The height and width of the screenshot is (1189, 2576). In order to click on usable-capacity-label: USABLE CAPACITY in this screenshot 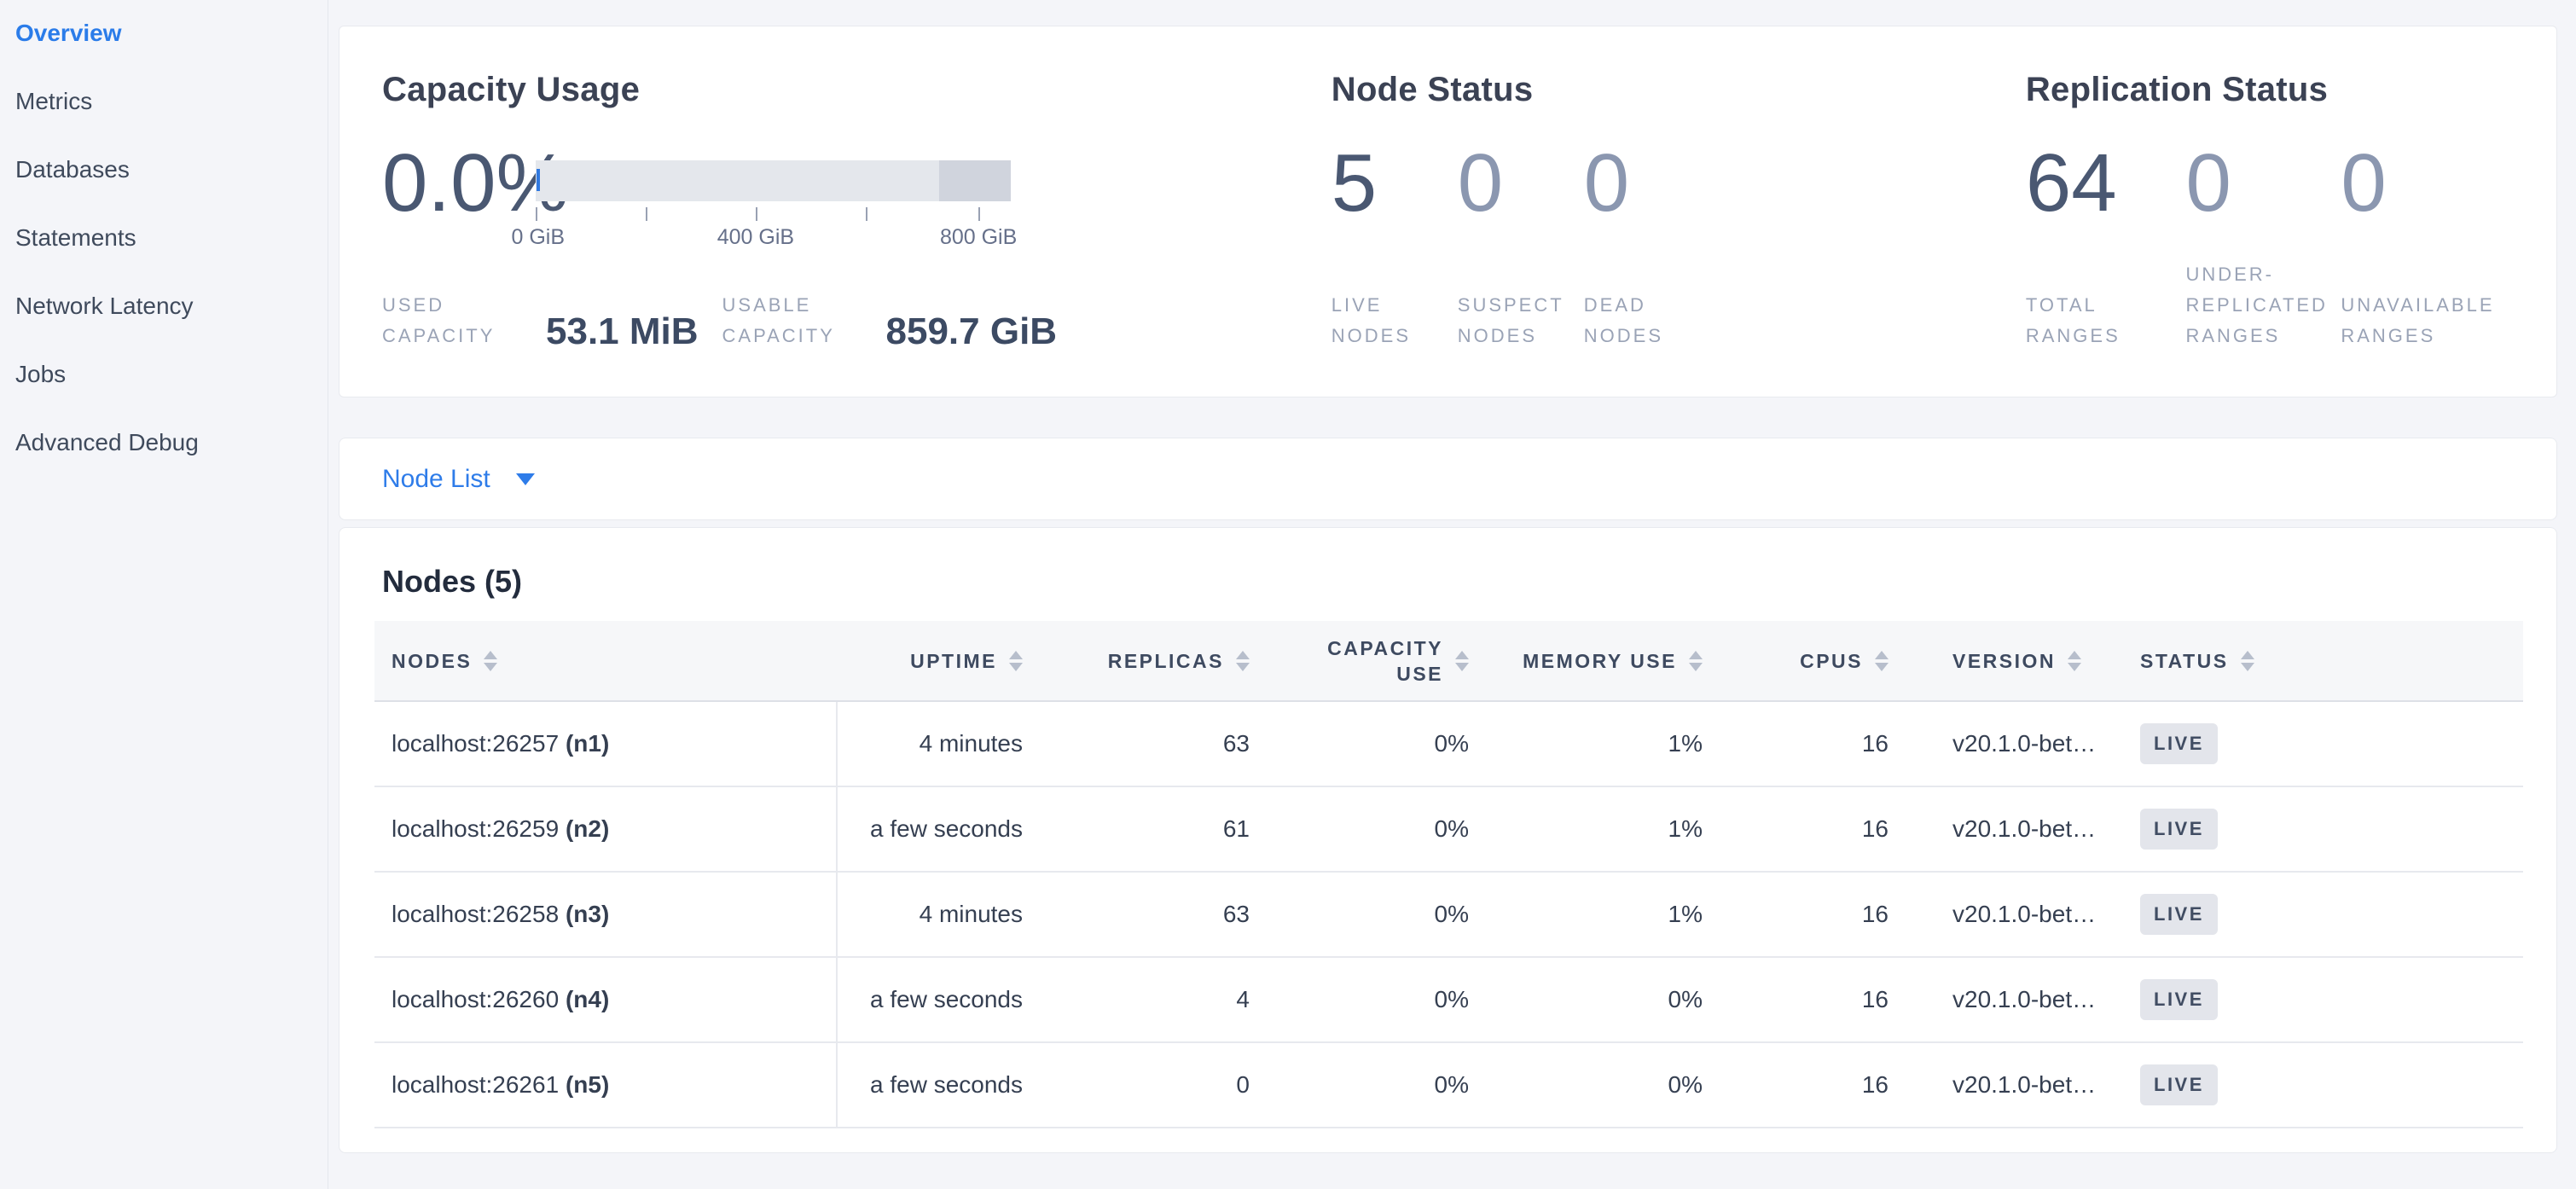, I will do `click(778, 320)`.